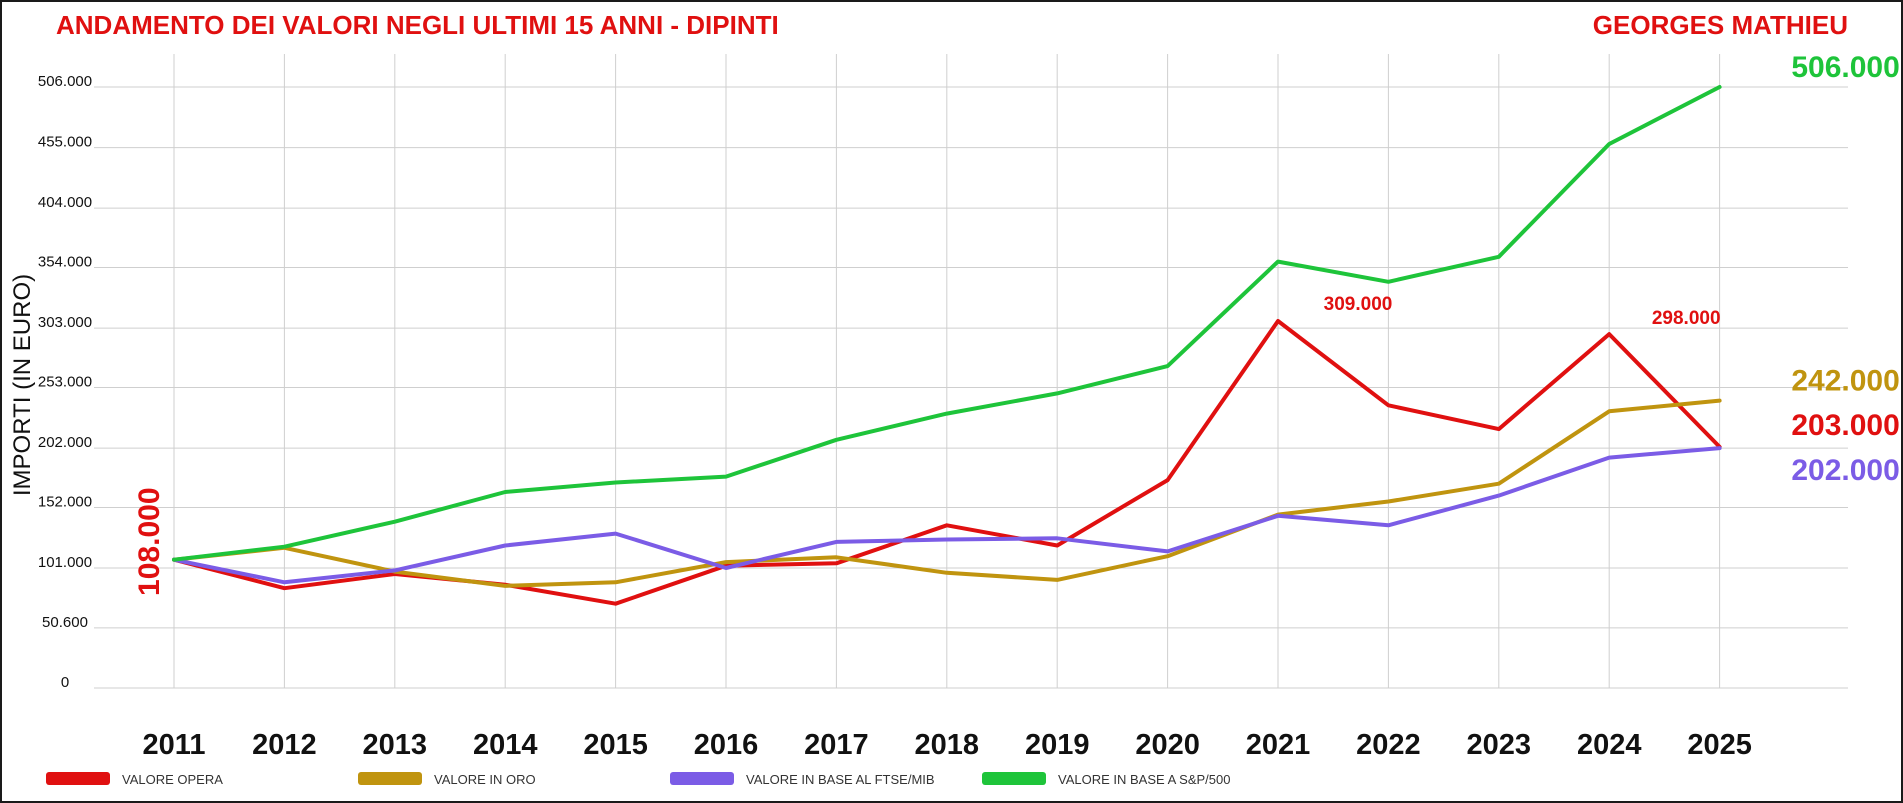 The height and width of the screenshot is (803, 1903). I want to click on x-tick-label: 2018, so click(947, 745).